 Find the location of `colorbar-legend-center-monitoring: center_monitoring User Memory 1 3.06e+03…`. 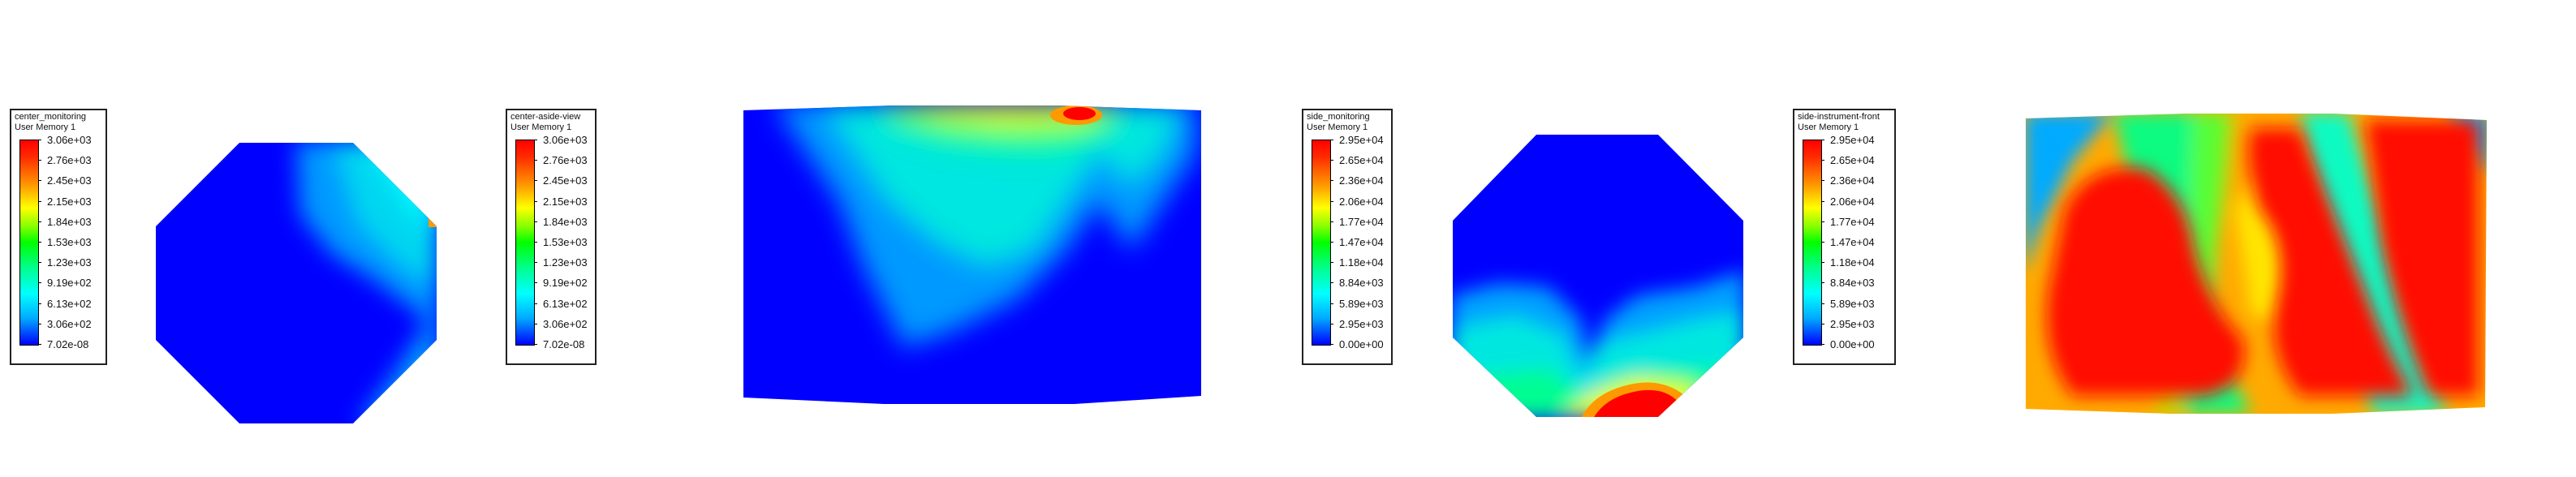

colorbar-legend-center-monitoring: center_monitoring User Memory 1 3.06e+03… is located at coordinates (59, 237).